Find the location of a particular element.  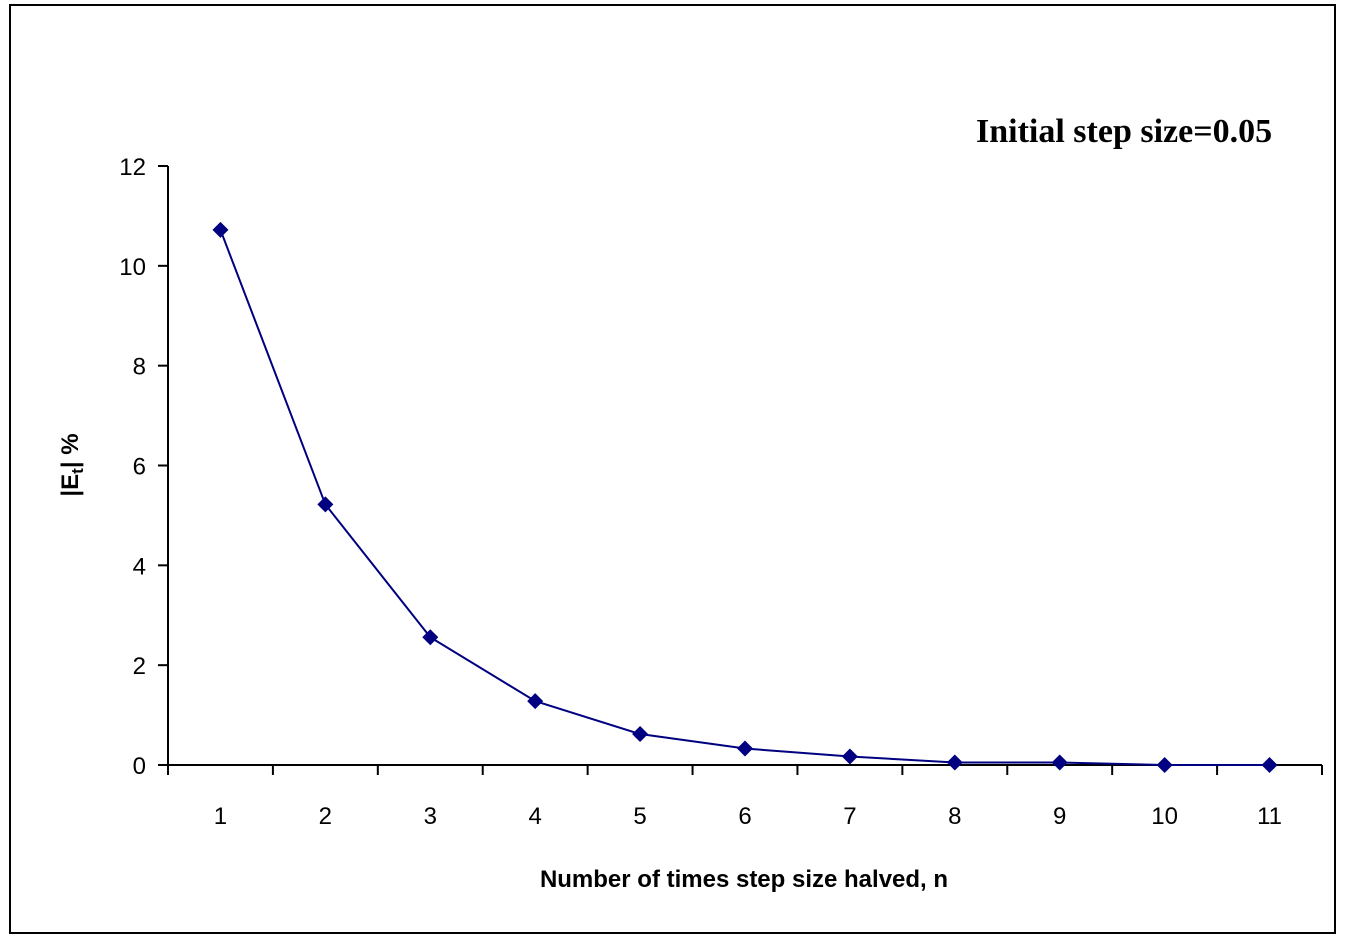

y-ticks: 0 2 4 6 8 10 12 is located at coordinates (143, 467).